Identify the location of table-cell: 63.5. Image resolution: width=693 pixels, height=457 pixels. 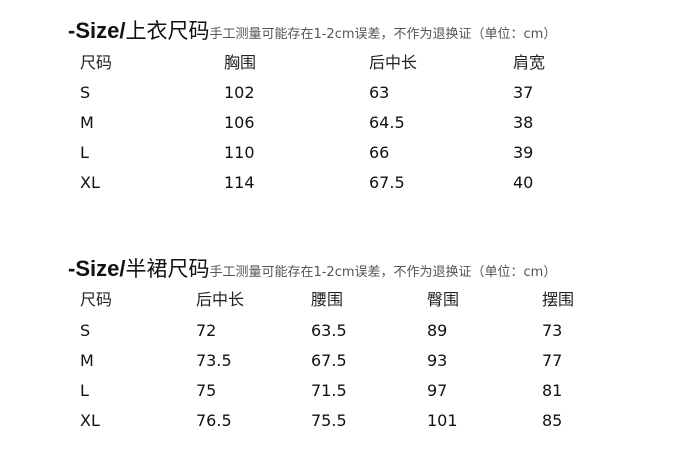
(329, 330).